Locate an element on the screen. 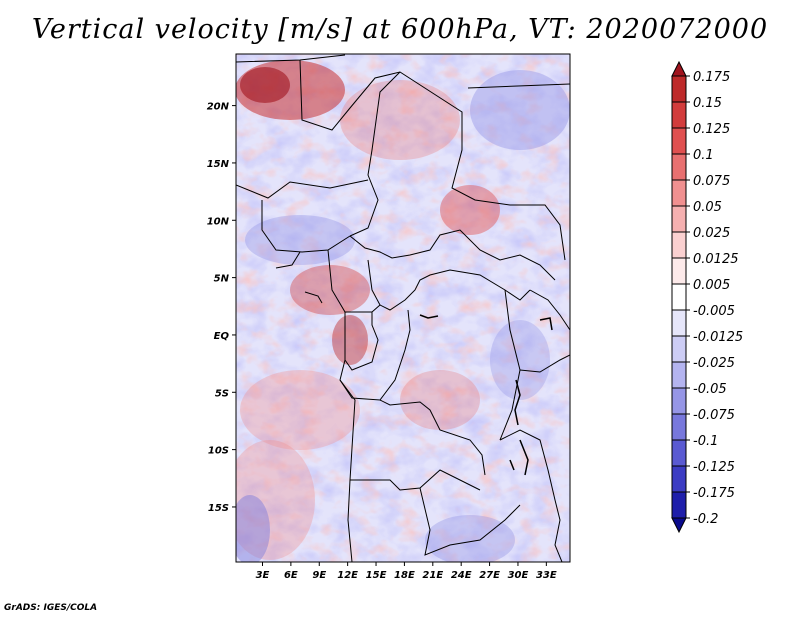 Image resolution: width=800 pixels, height=618 pixels. lat-tick-label: 15N is located at coordinates (218, 164).